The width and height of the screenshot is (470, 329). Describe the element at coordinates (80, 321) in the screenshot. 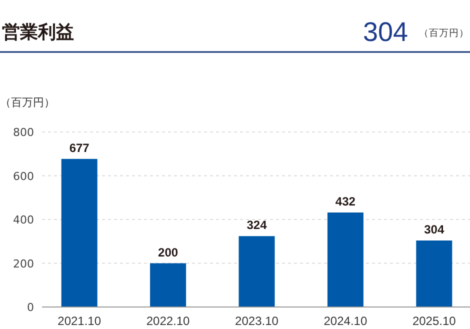

I see `x-tick-label: 2021.10` at that location.